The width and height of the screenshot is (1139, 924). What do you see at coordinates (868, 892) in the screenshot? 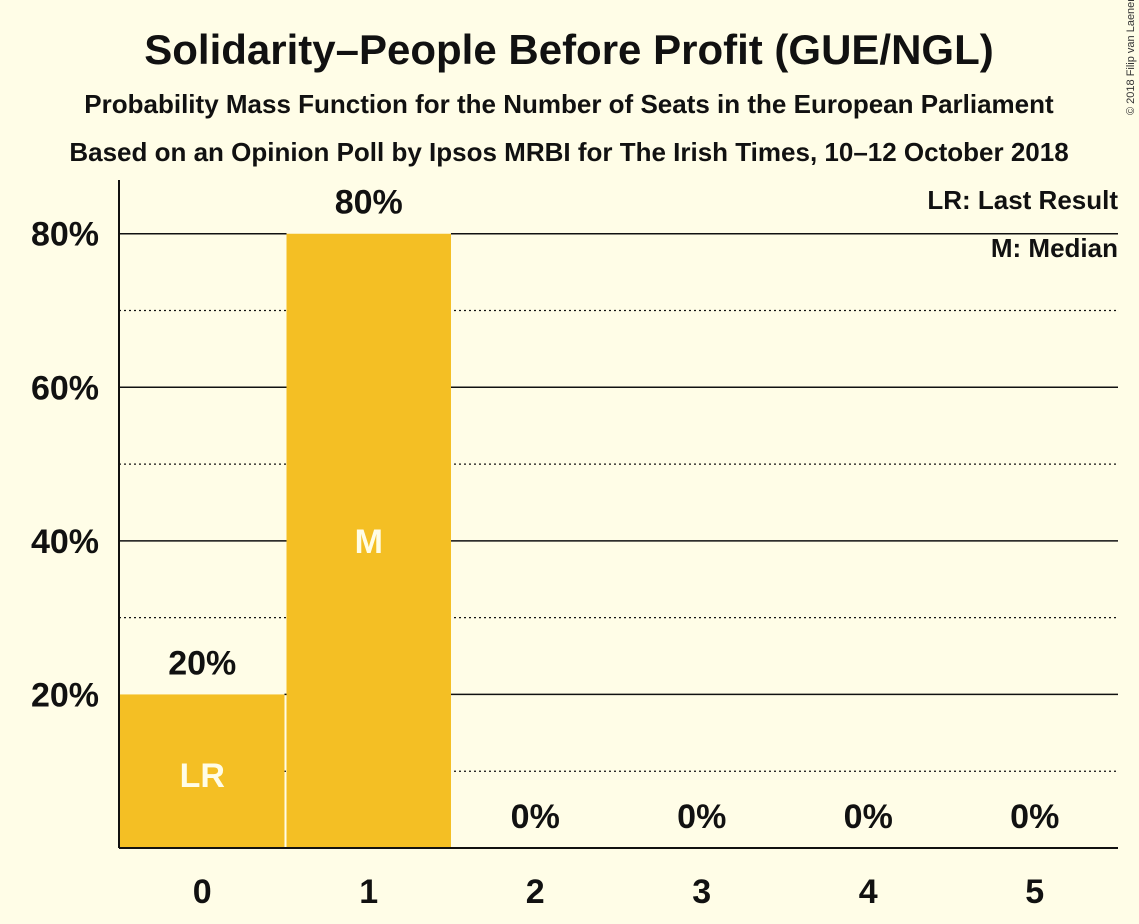
I see `x-tick-label: 4` at bounding box center [868, 892].